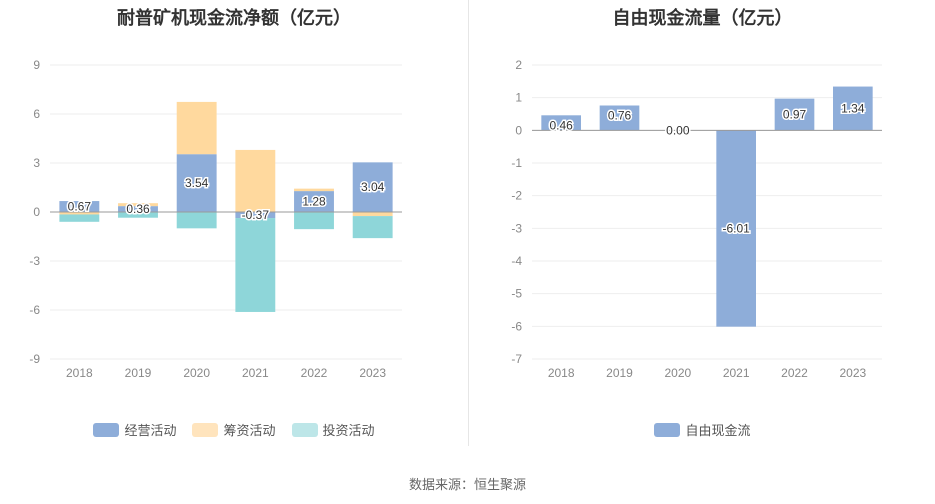 This screenshot has height=504, width=935. Describe the element at coordinates (372, 214) in the screenshot. I see `bar-2023-筹资活动` at that location.